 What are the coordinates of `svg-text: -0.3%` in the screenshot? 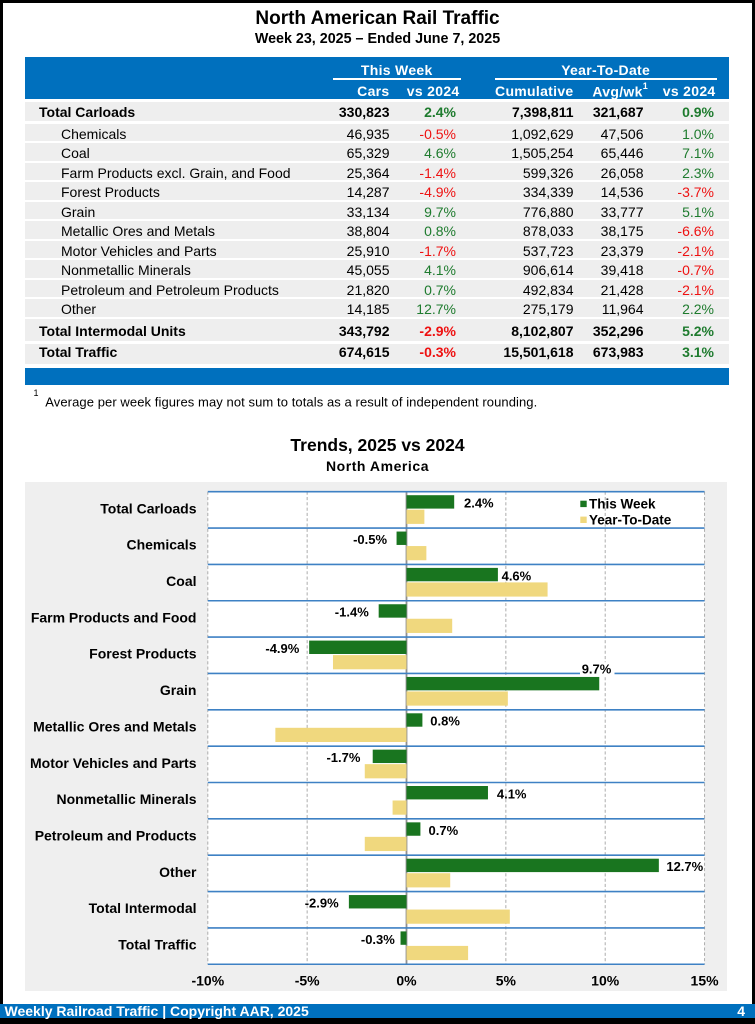 It's located at (378, 939).